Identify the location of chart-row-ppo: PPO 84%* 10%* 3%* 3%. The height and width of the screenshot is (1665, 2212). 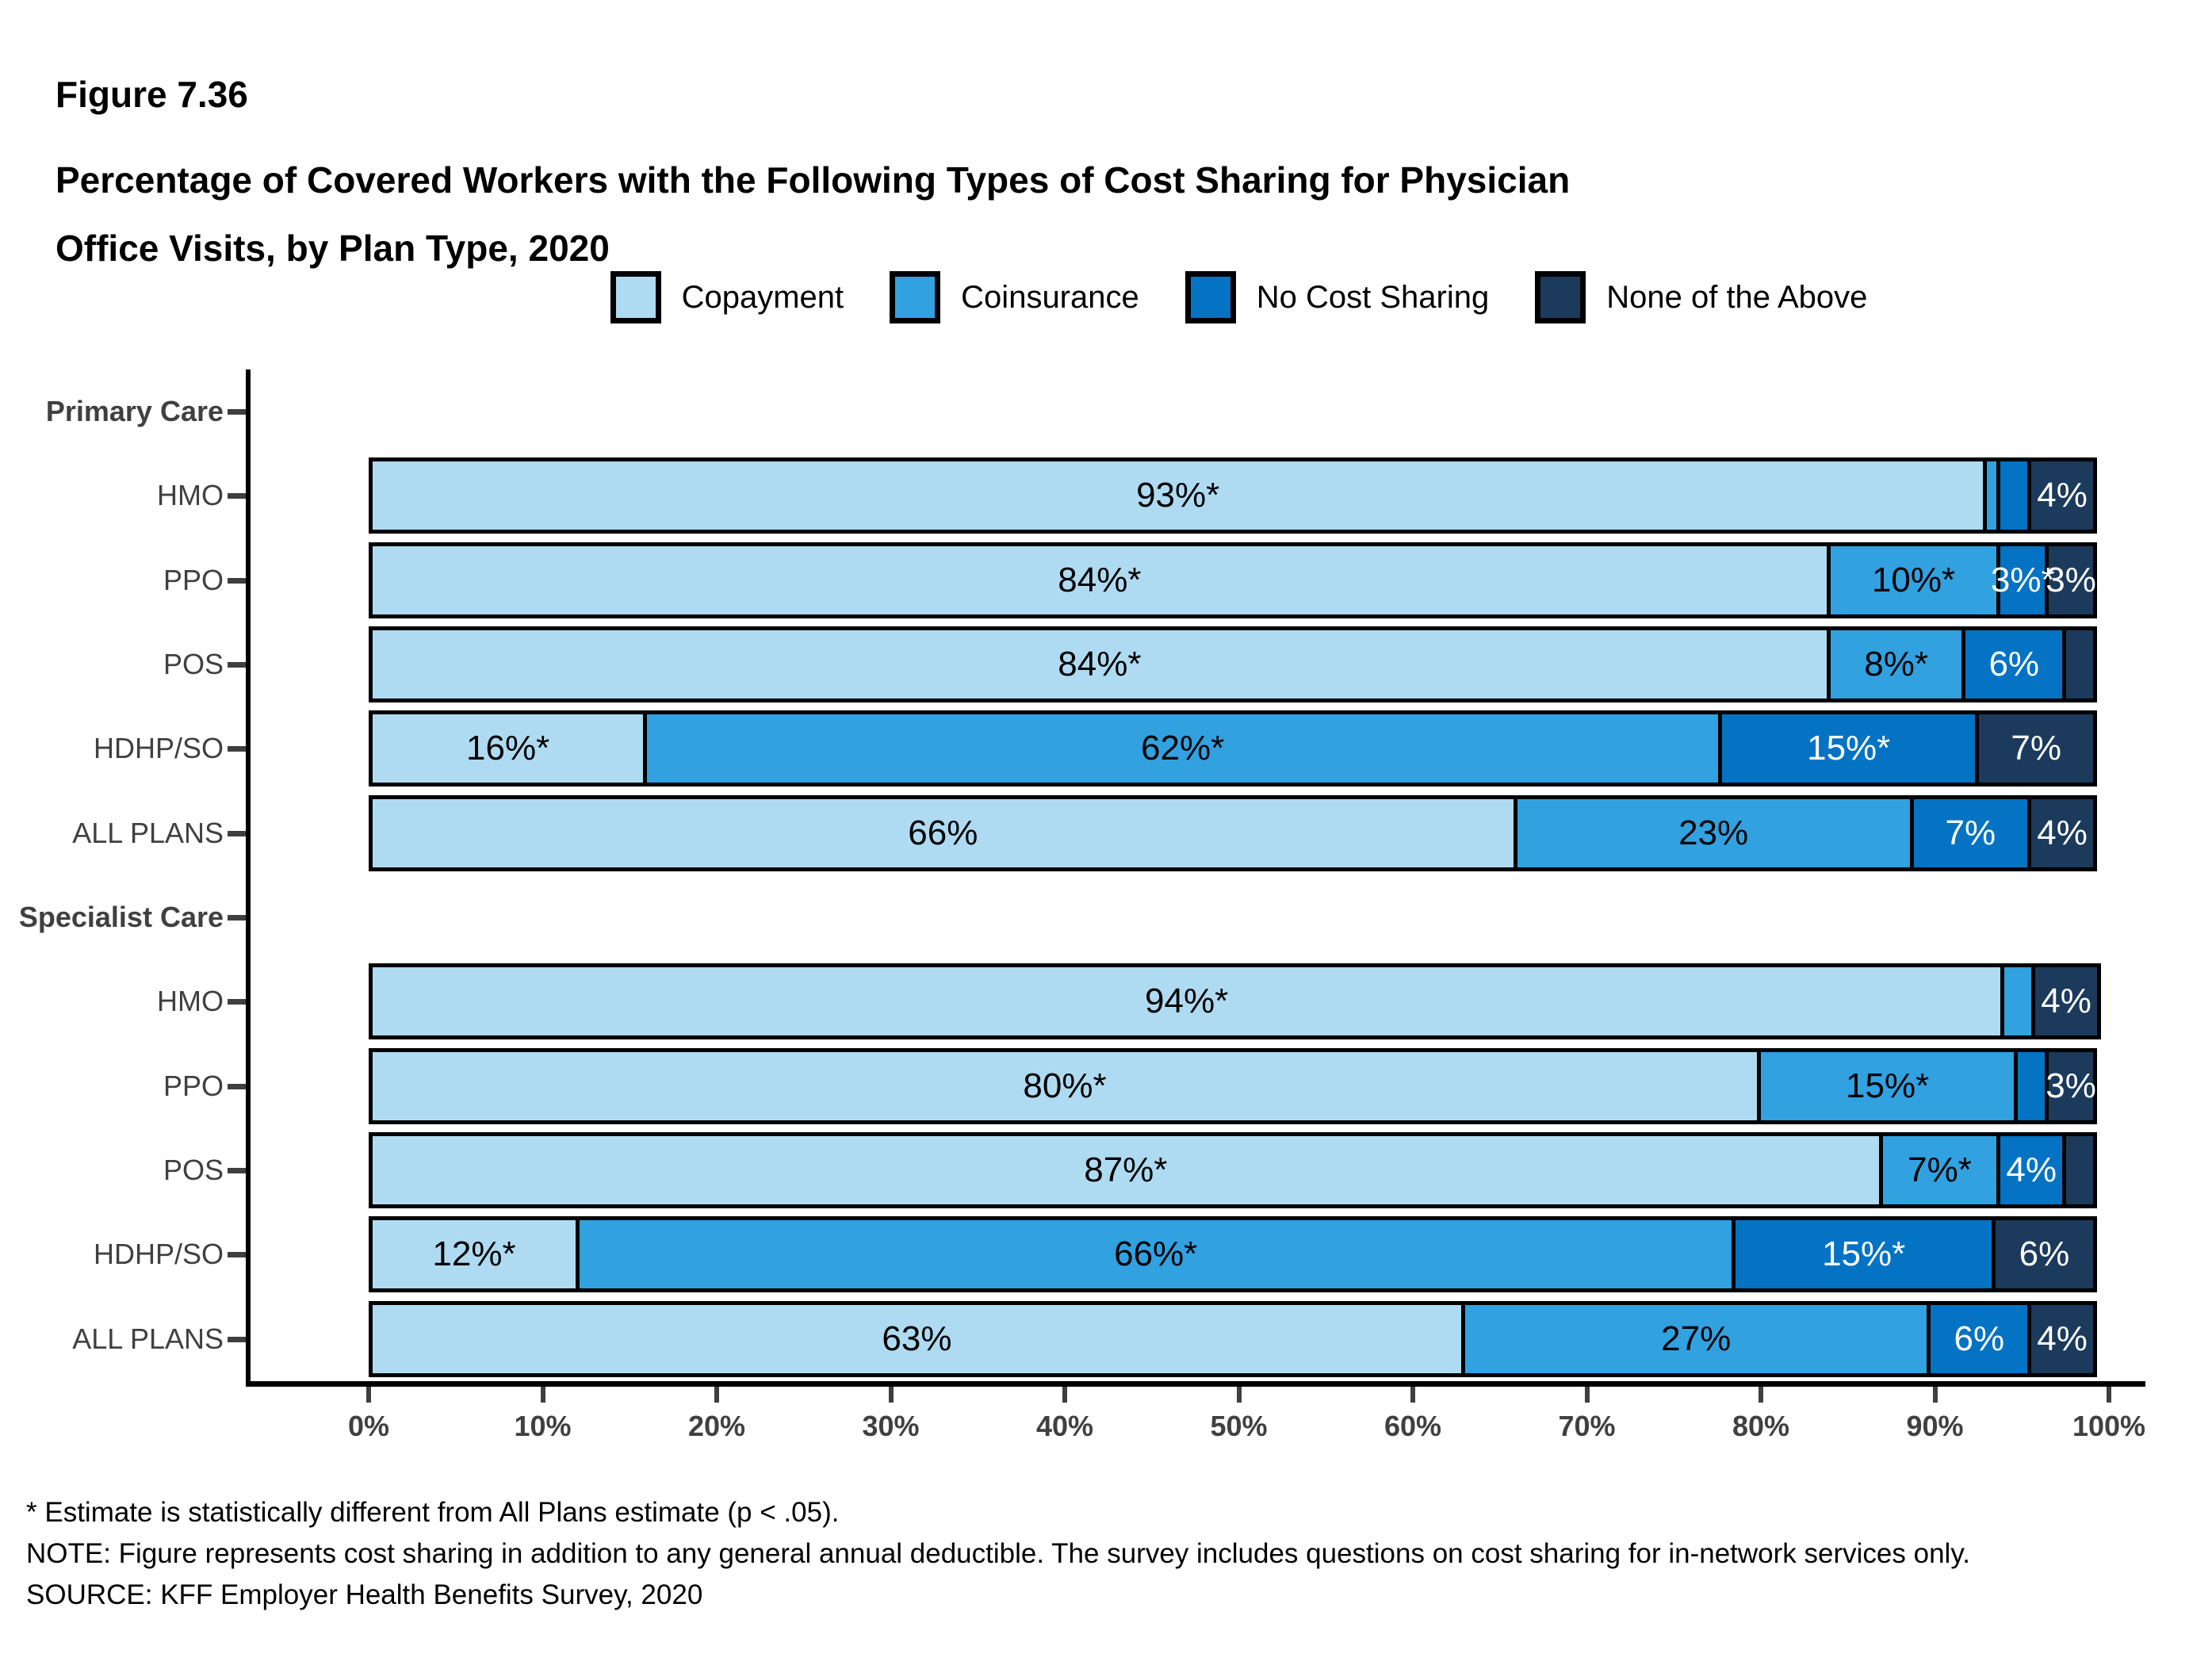
(1106, 580).